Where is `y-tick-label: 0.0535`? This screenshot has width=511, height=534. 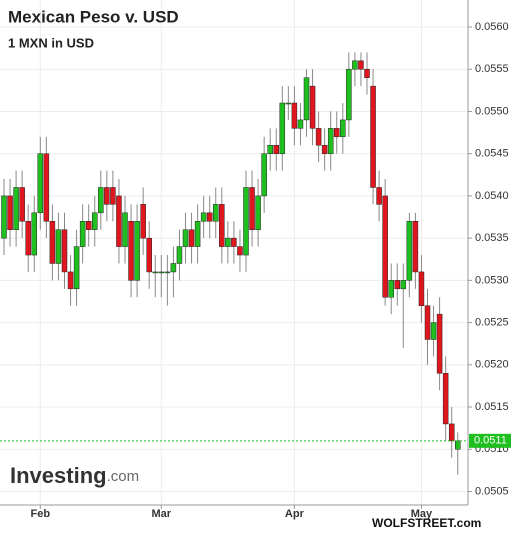 y-tick-label: 0.0535 is located at coordinates (492, 238).